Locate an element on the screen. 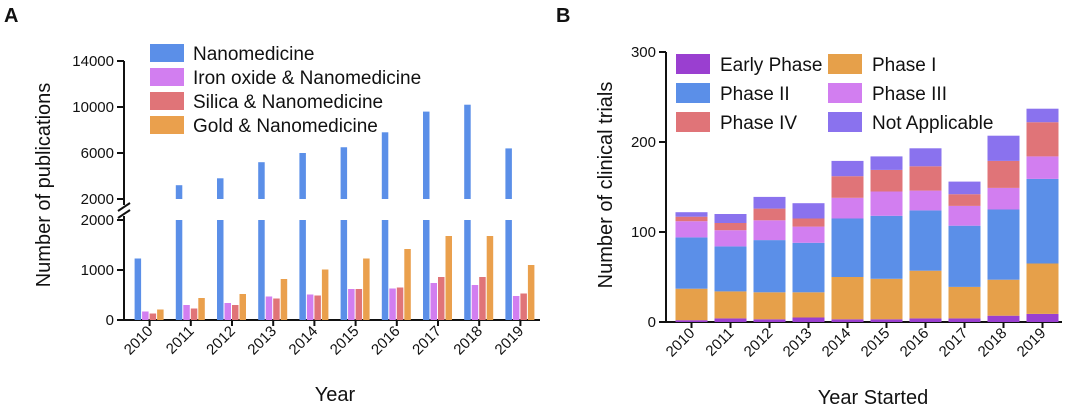 This screenshot has height=412, width=1080. chart-a-x-tick-label: 2013 is located at coordinates (262, 341).